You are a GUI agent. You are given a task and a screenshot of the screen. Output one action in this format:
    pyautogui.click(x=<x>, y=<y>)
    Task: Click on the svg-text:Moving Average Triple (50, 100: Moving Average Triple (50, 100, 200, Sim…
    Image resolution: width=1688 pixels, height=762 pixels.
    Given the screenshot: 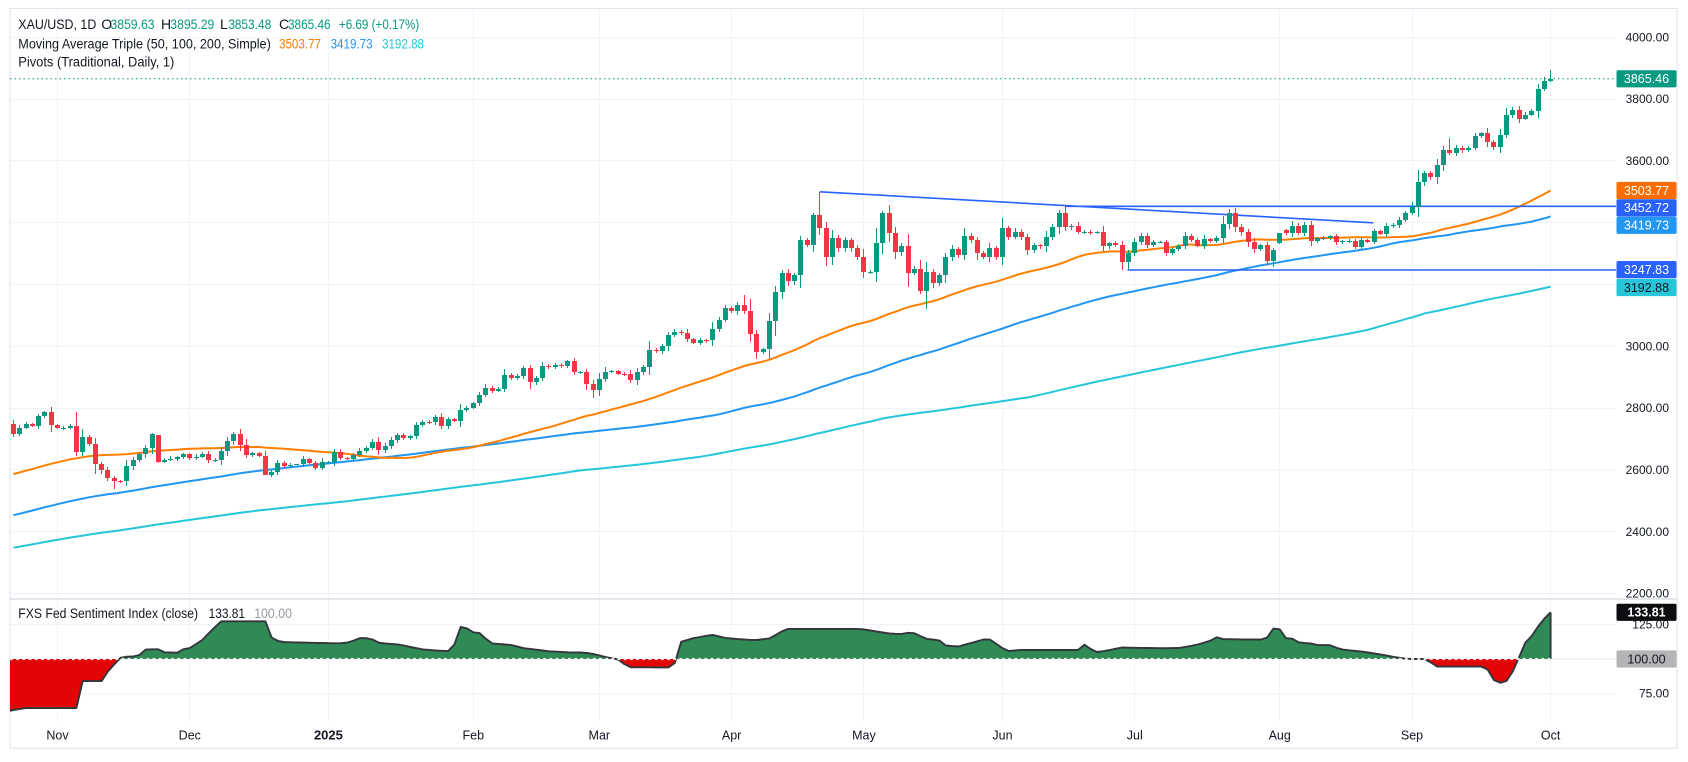 What is the action you would take?
    pyautogui.click(x=144, y=44)
    